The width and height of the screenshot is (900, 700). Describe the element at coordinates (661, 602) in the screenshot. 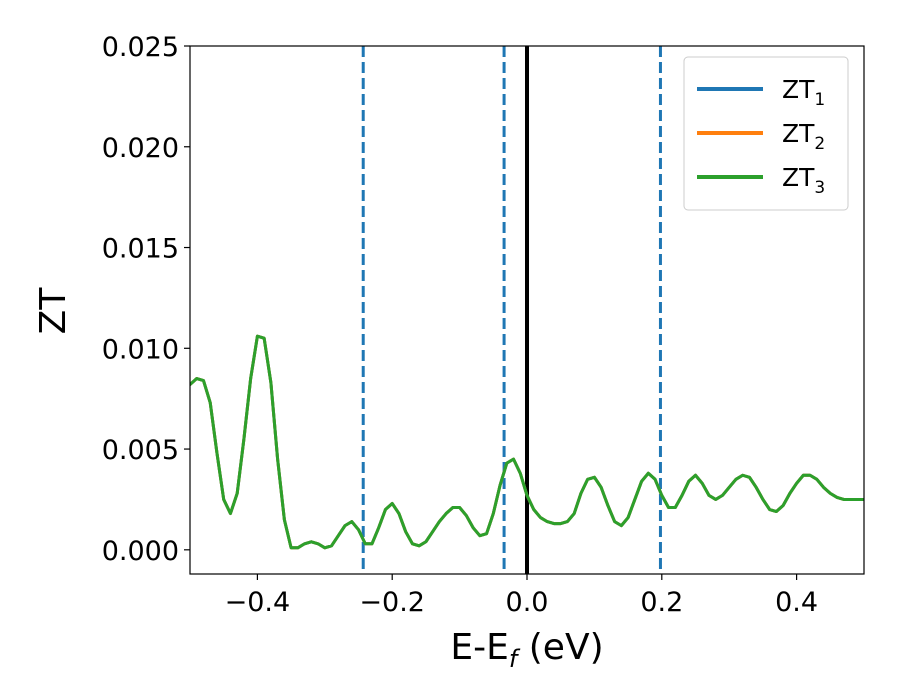

I see `x-tick-label: 0.2` at that location.